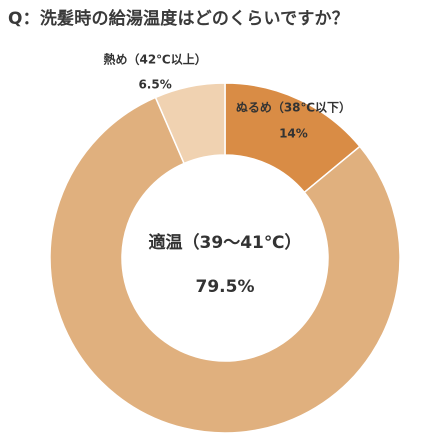 The image size is (444, 433). Describe the element at coordinates (293, 107) in the screenshot. I see `slice-label-0: ぬるめ（38℃以下）` at that location.